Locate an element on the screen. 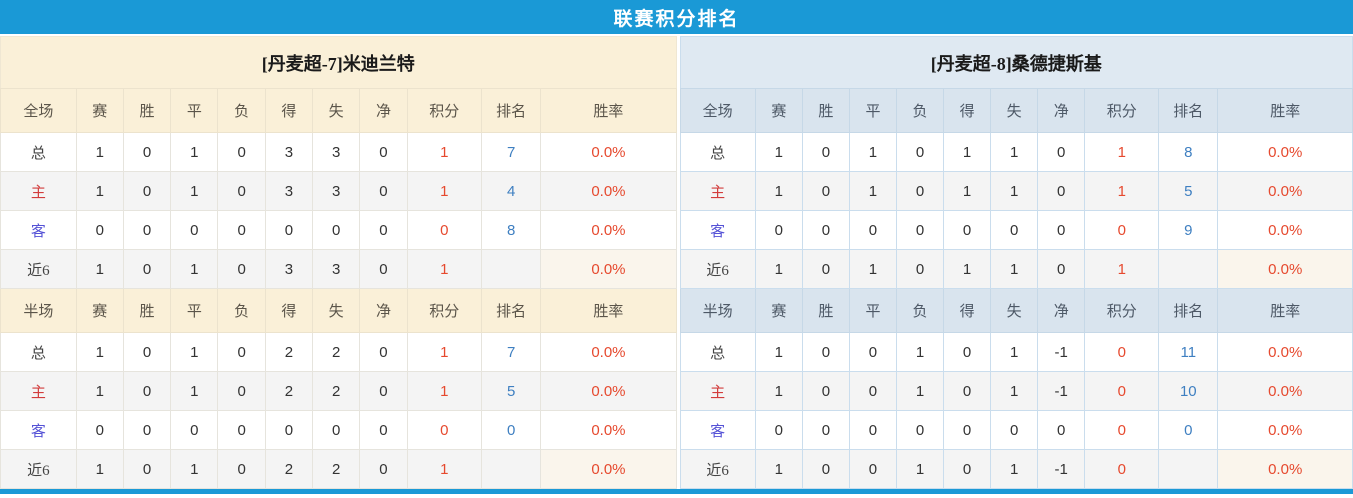  stats-row-home: 主 1 0 0 1 0 1 -1 0 10 0.0% is located at coordinates (1016, 391).